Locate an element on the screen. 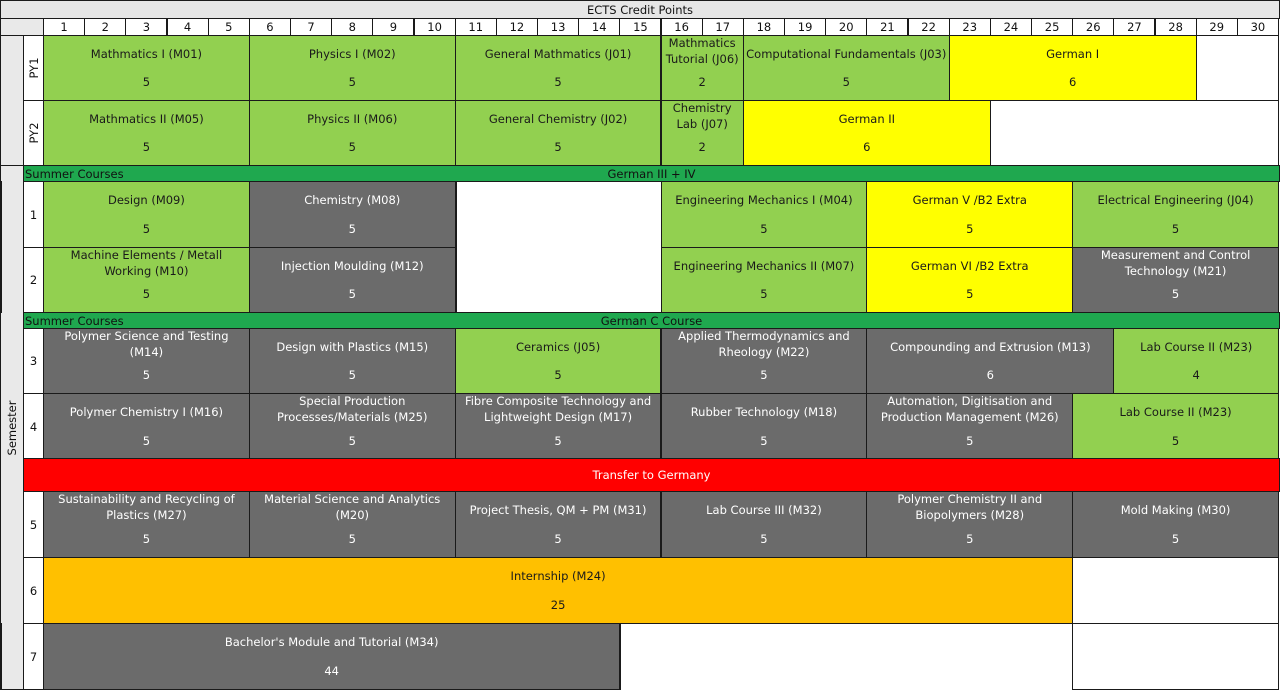  course-cell: Engineering Mechanics II (M07) 5 is located at coordinates (764, 280).